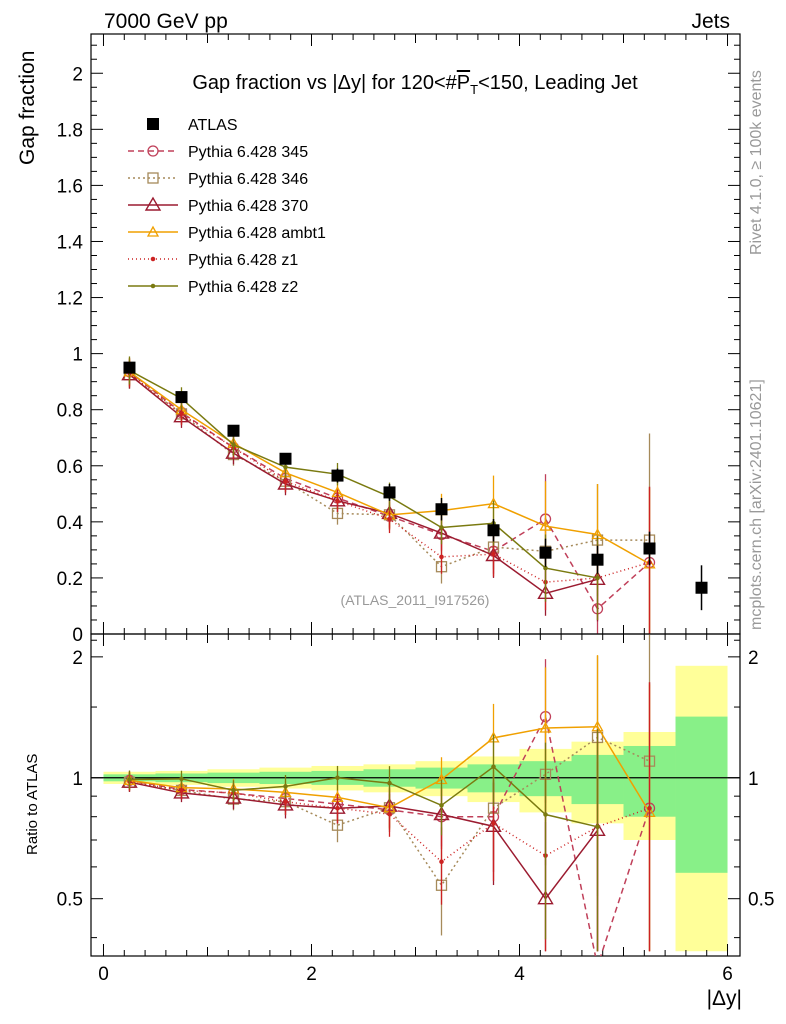  I want to click on title-part-p: P, so click(463, 83).